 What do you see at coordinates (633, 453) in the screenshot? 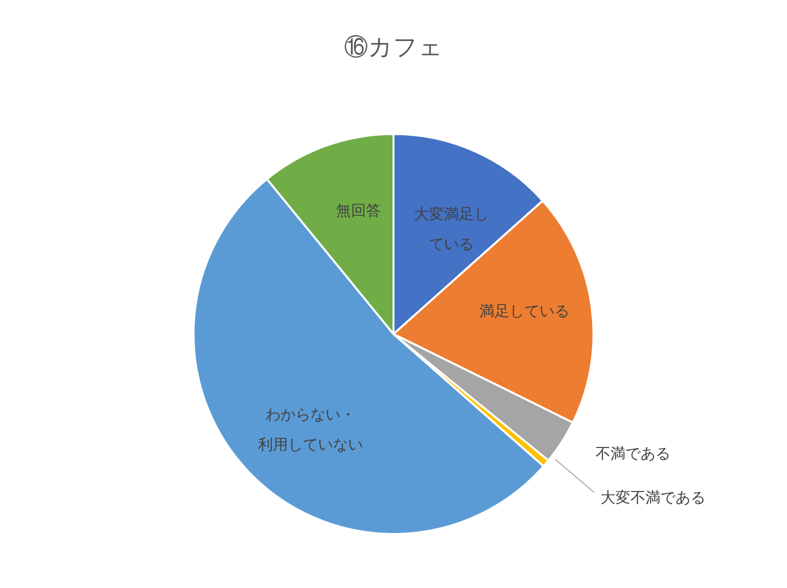
I see `slice-label: 不満である` at bounding box center [633, 453].